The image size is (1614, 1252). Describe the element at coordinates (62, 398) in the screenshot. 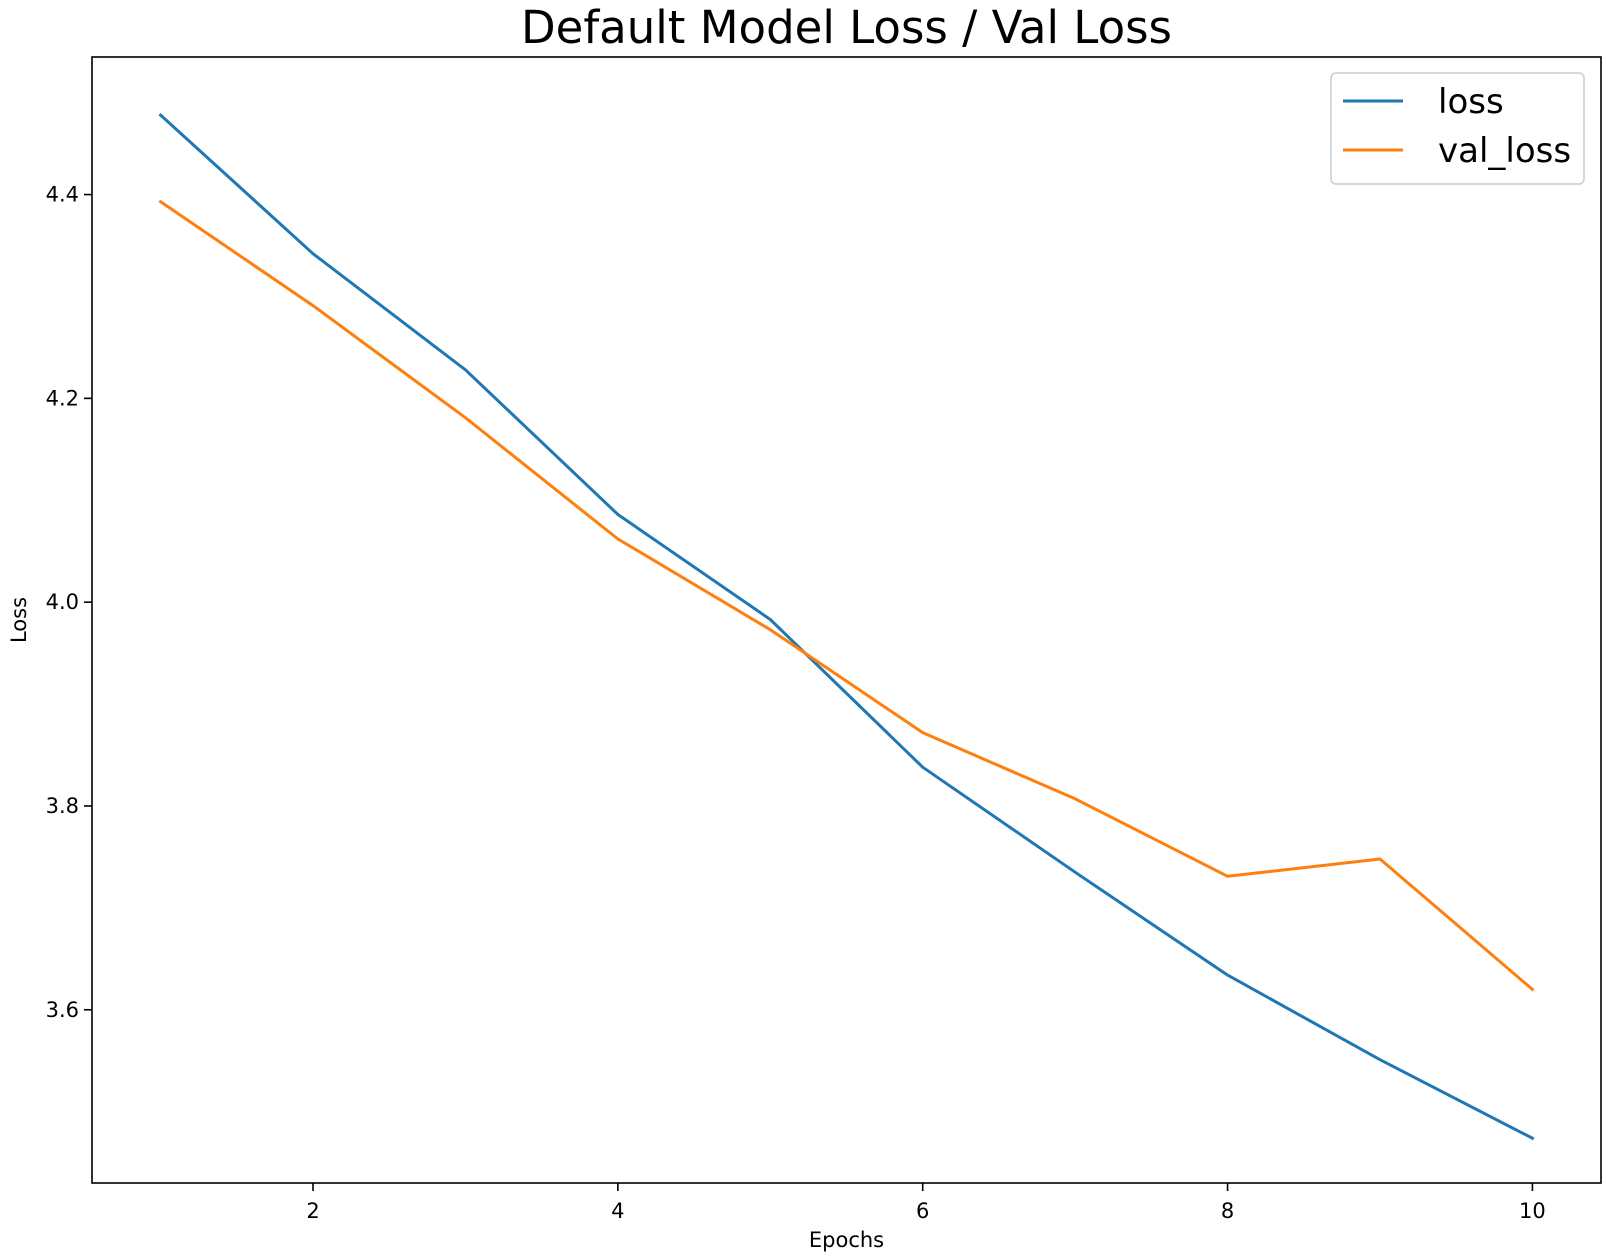

I see `y-tick-label: 4.2` at that location.